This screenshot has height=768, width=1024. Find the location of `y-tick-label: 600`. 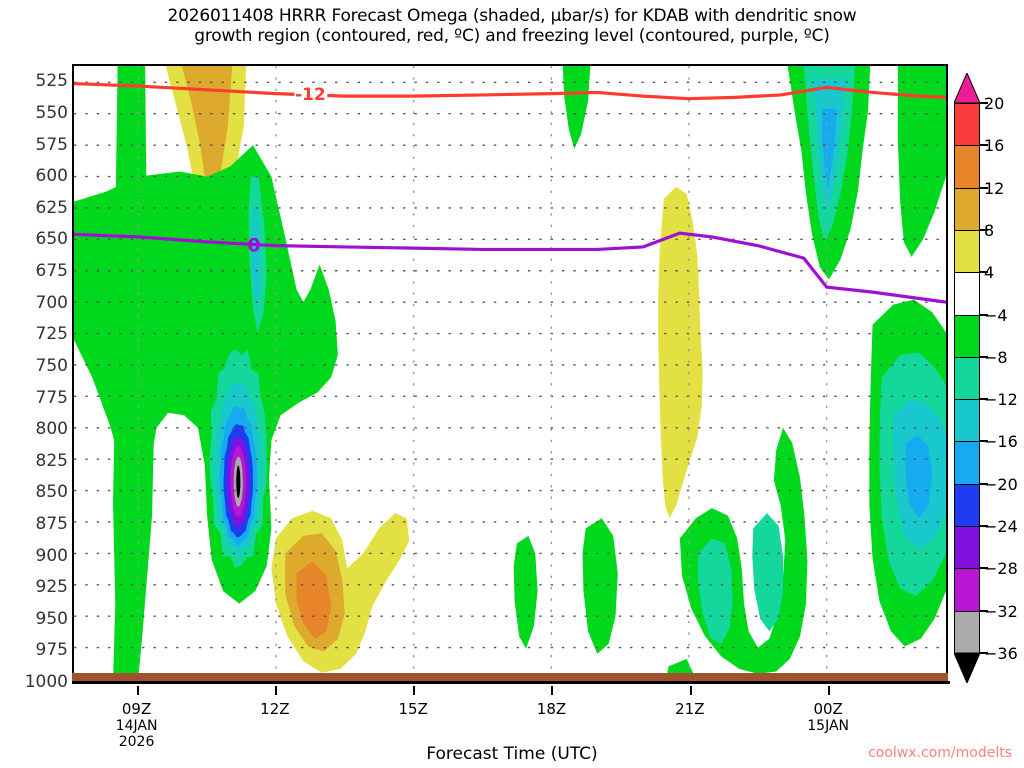

y-tick-label: 600 is located at coordinates (51, 176).